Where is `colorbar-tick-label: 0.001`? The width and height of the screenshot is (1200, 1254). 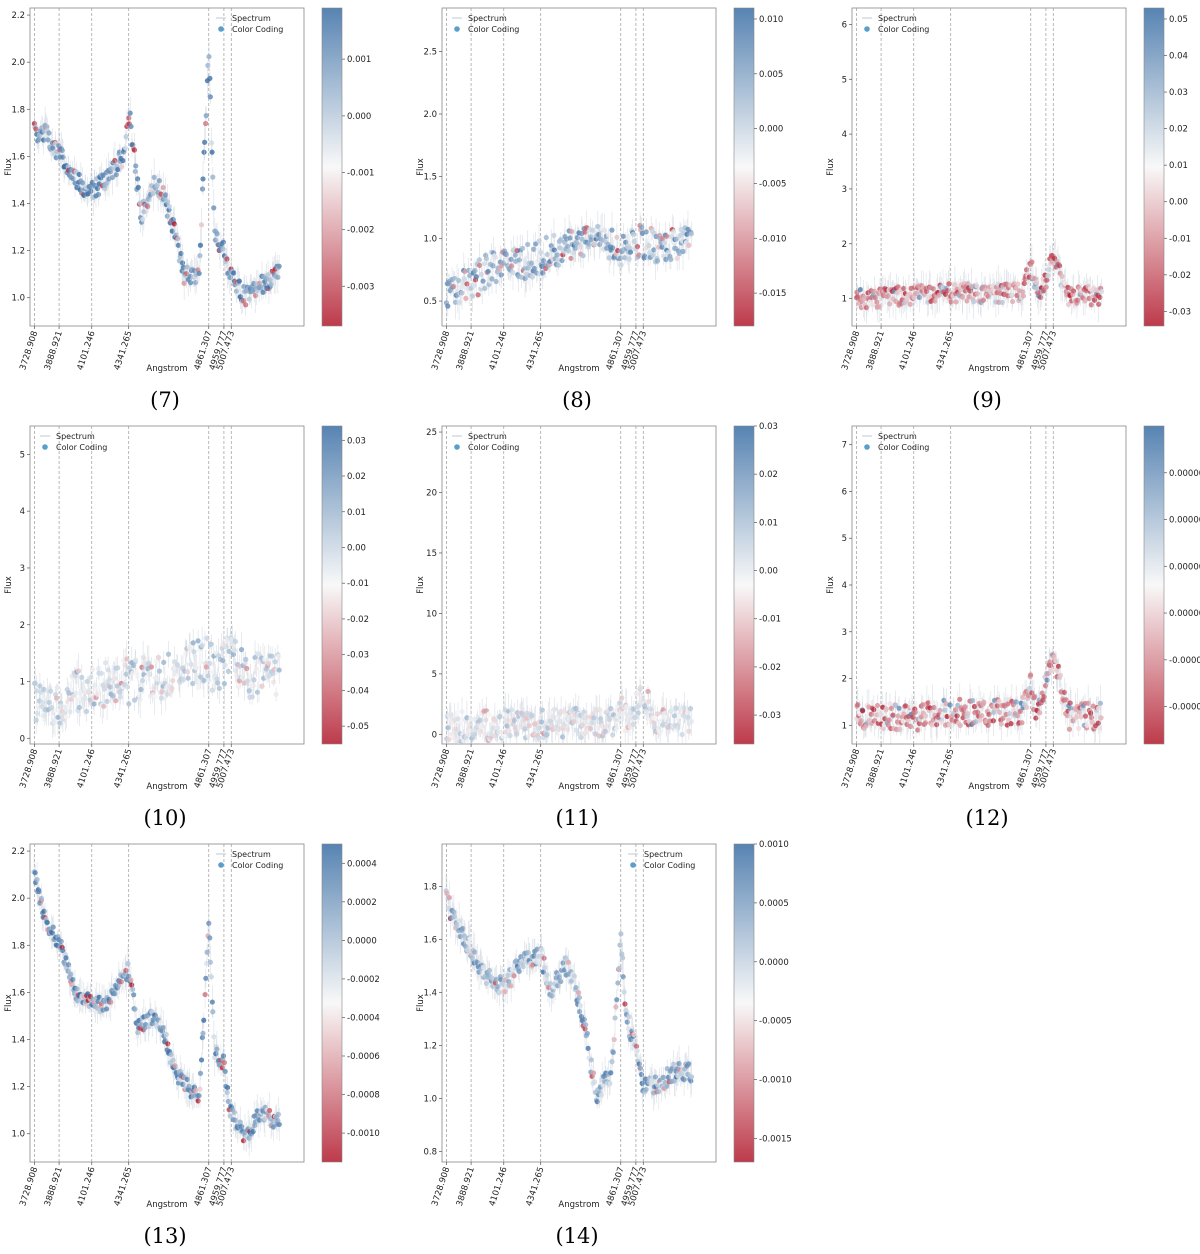
colorbar-tick-label: 0.001 is located at coordinates (359, 60).